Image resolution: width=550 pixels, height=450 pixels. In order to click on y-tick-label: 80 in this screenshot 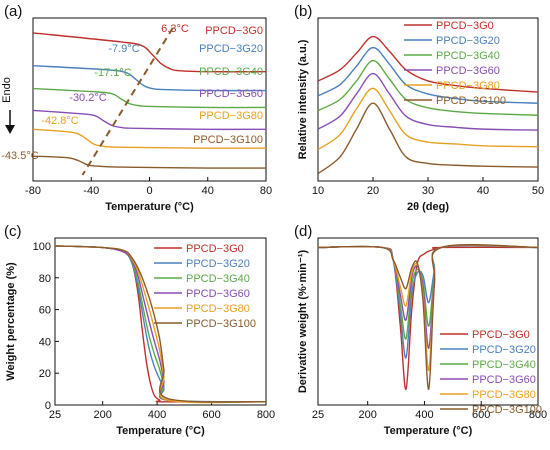, I will do `click(45, 279)`.